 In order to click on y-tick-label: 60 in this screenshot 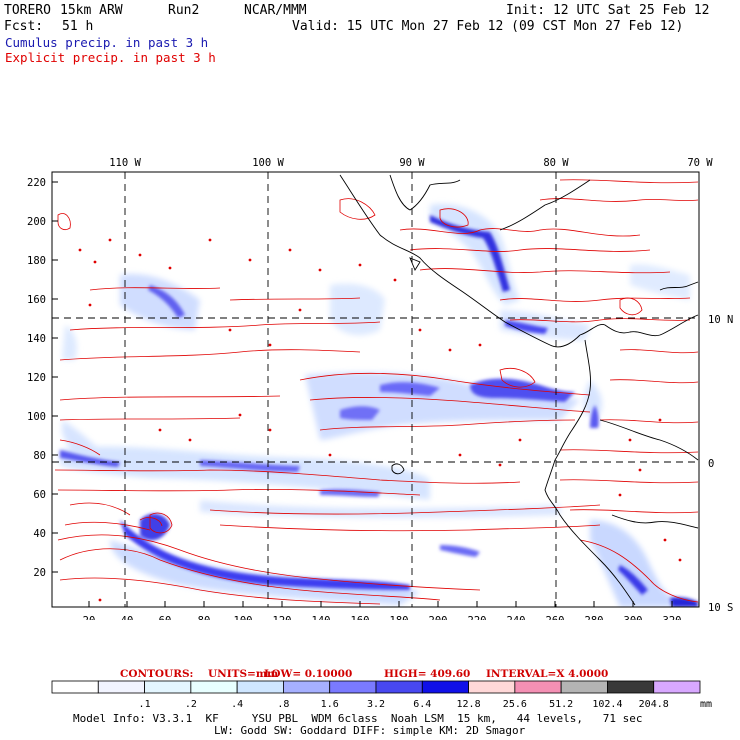, I will do `click(39, 495)`.